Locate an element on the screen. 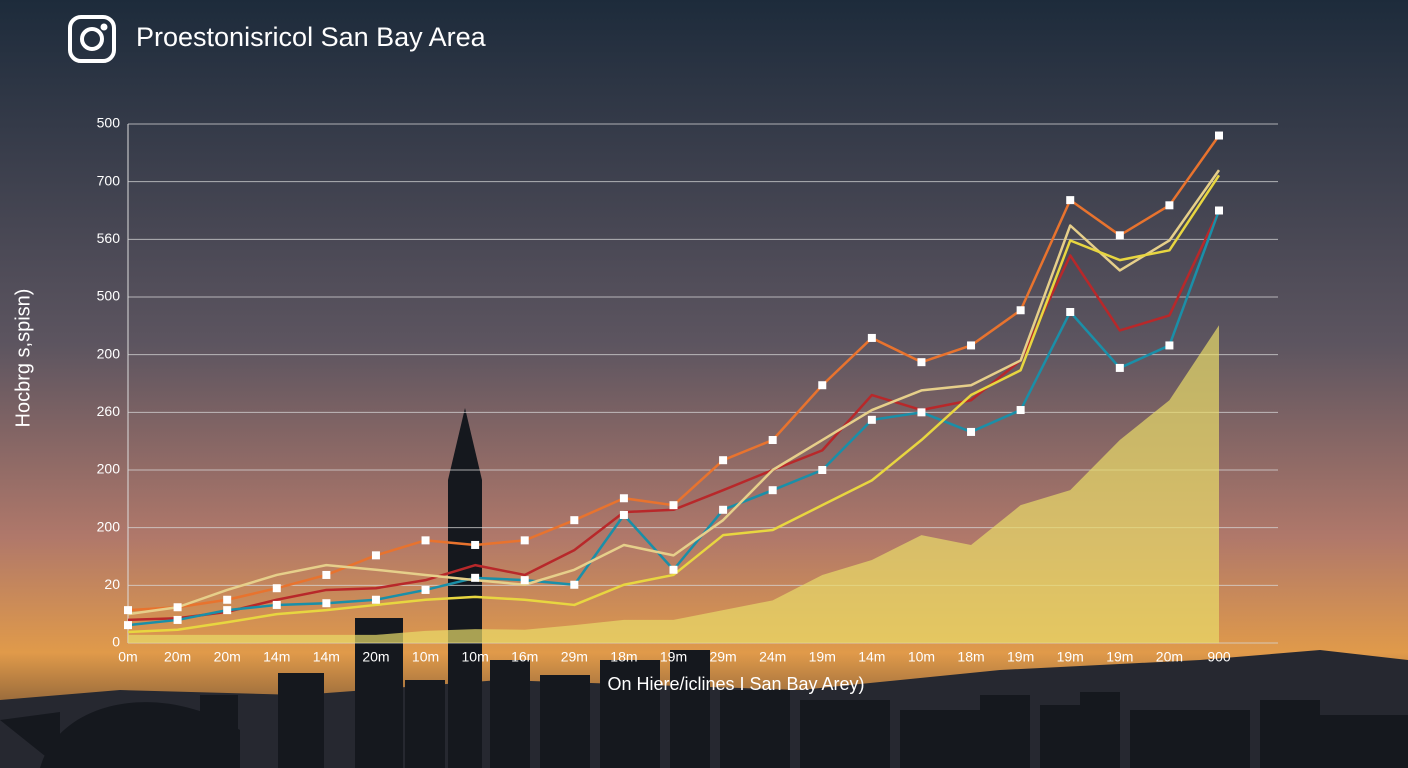 Image resolution: width=1408 pixels, height=768 pixels. logo is located at coordinates (92, 39).